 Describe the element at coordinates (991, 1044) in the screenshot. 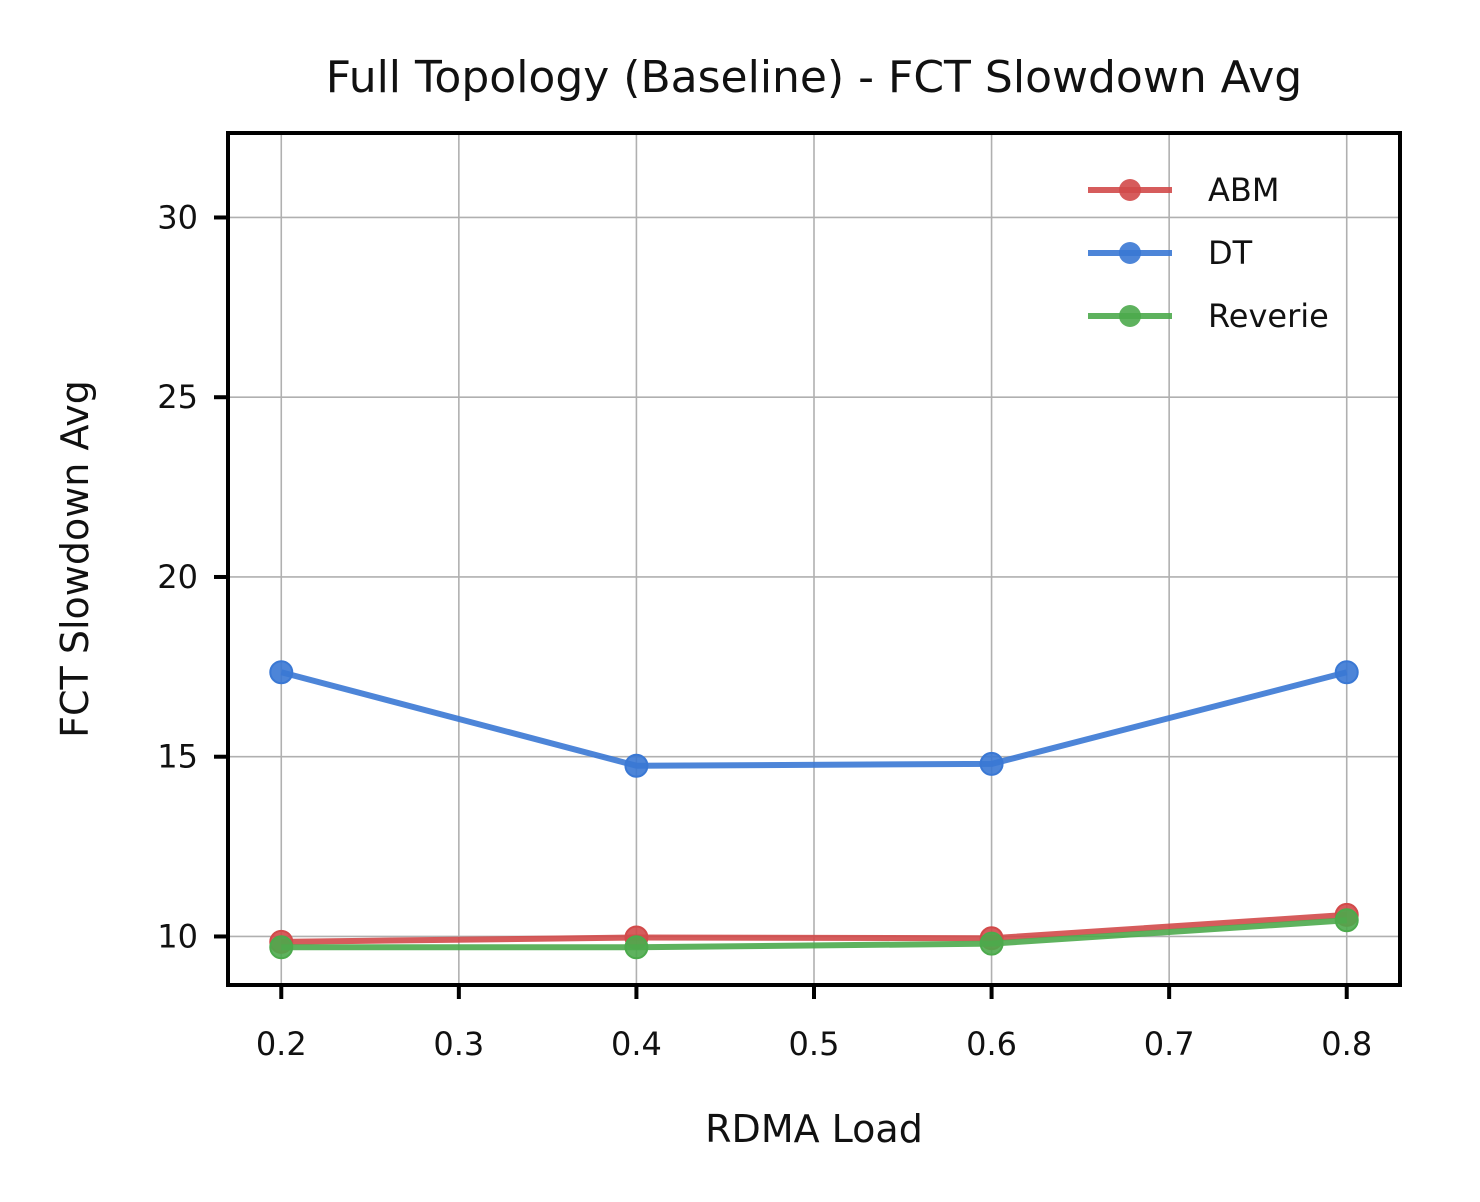

I see `x-tick-label: 0.6` at that location.